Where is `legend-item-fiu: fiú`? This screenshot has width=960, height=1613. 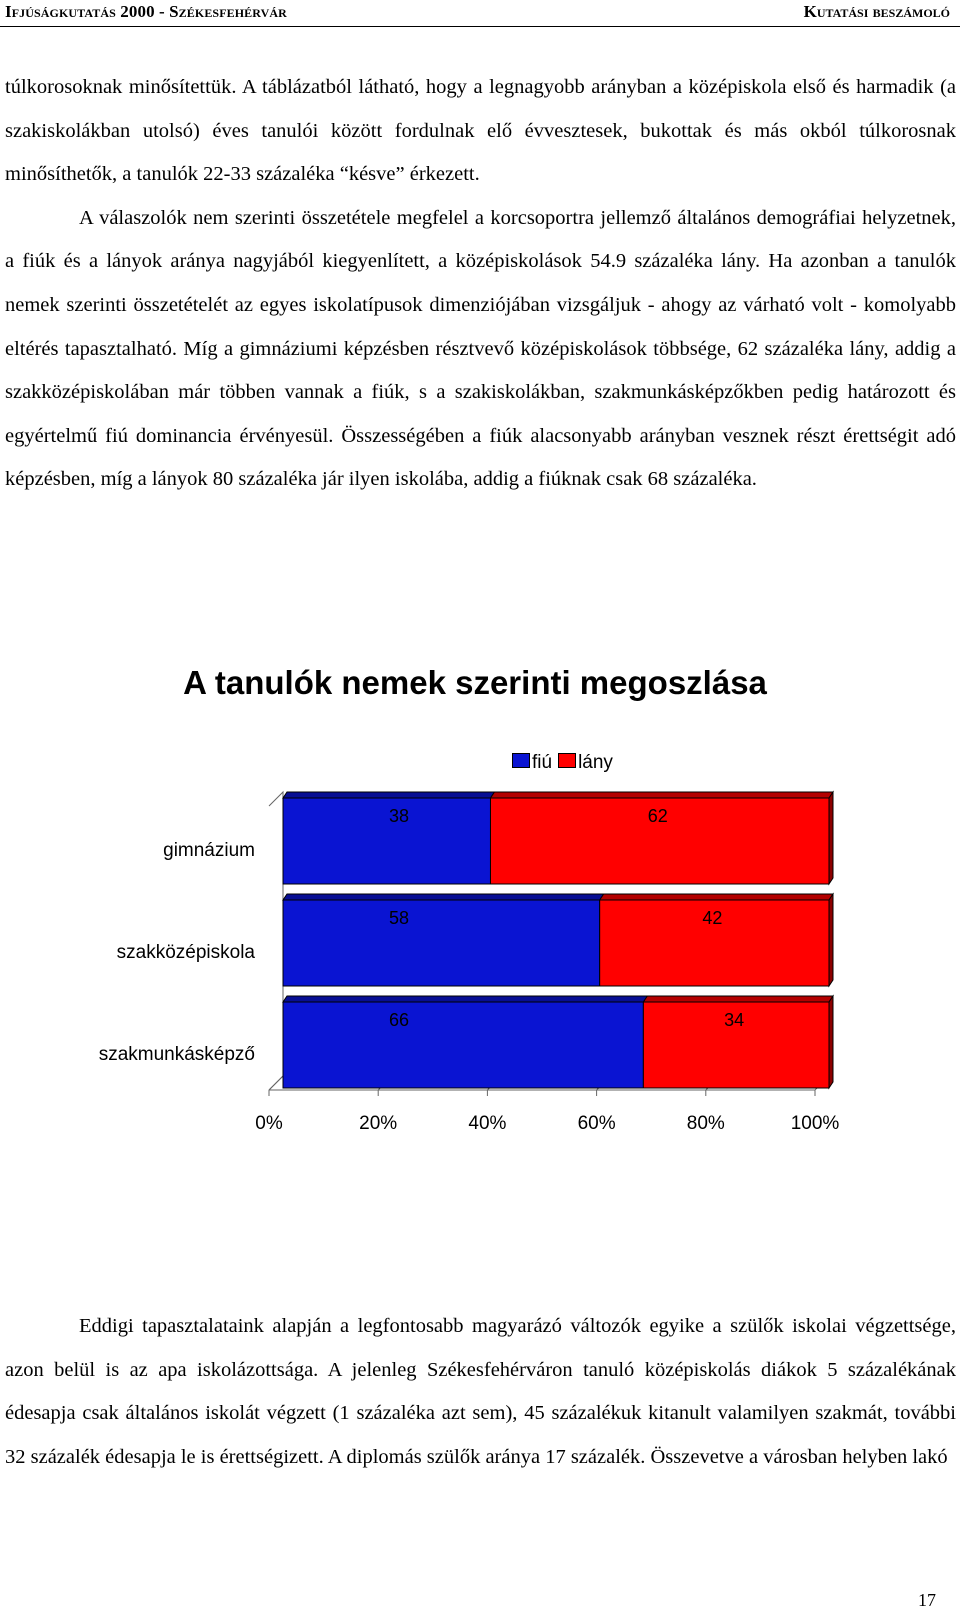 legend-item-fiu: fiú is located at coordinates (532, 763).